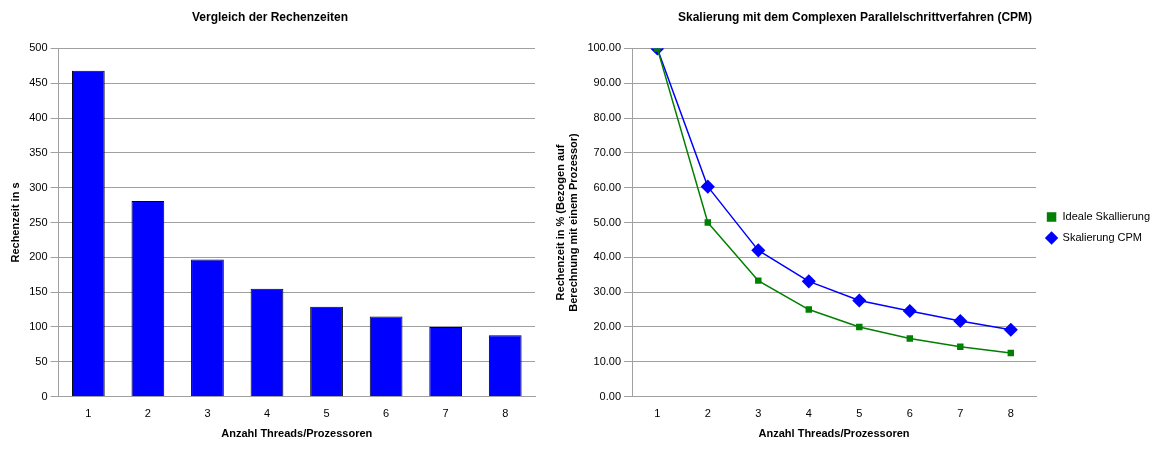 The width and height of the screenshot is (1175, 457). Describe the element at coordinates (38, 151) in the screenshot. I see `y-tick-label: 350` at that location.